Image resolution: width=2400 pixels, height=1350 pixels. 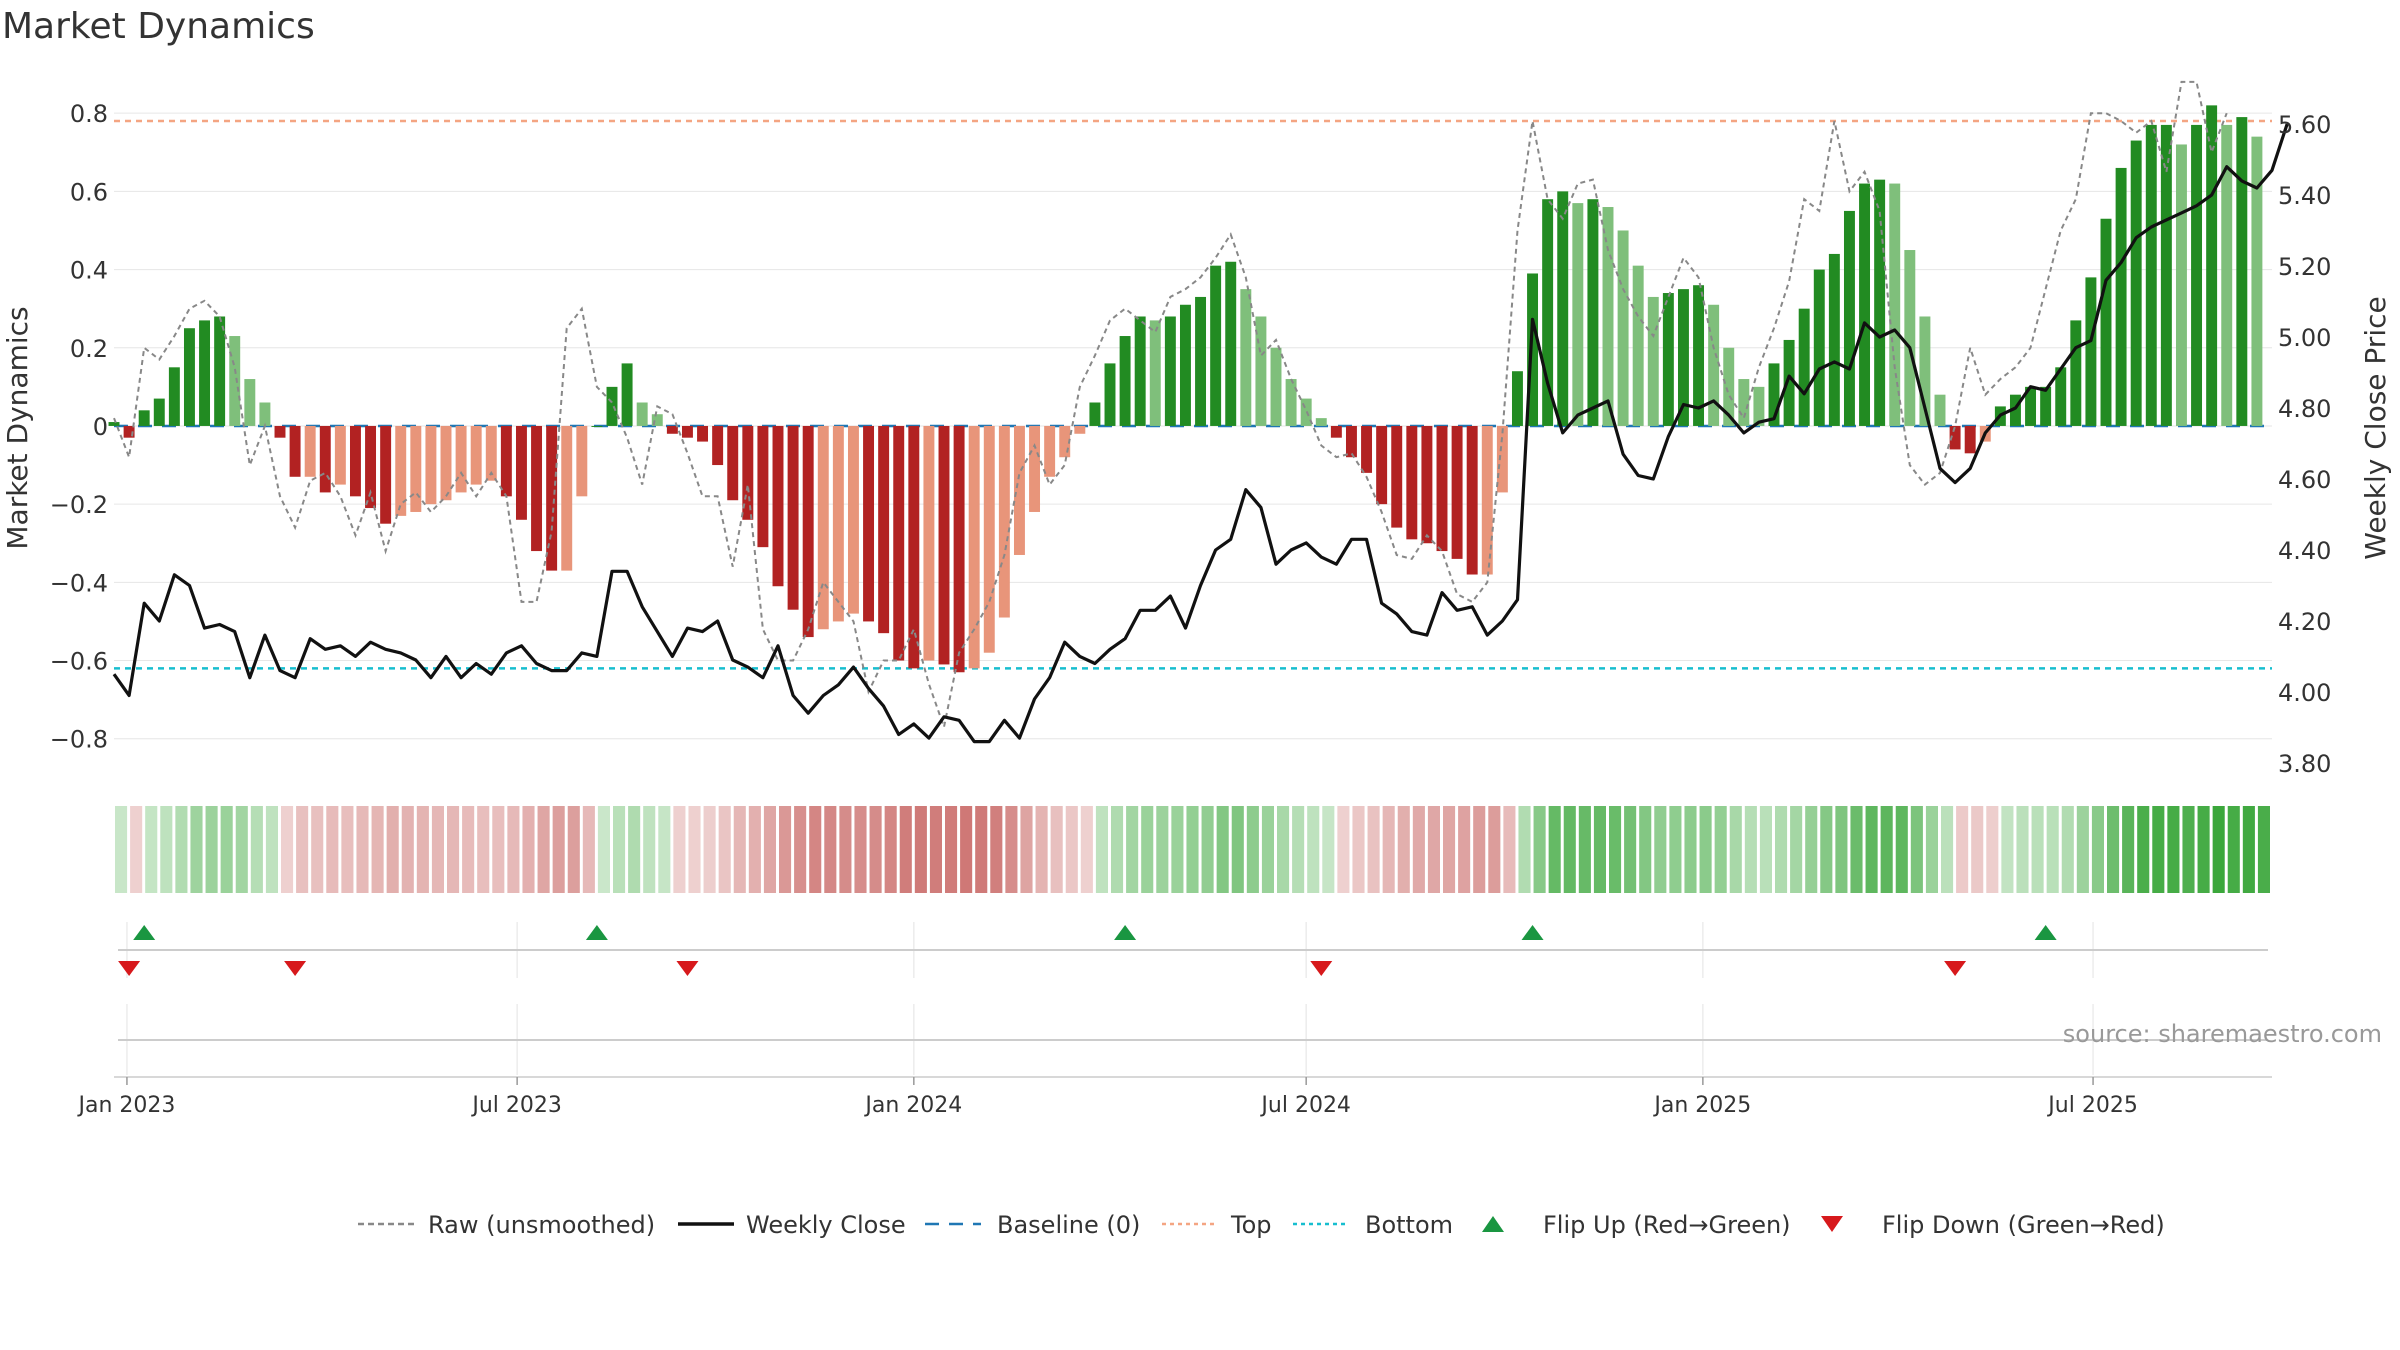 What do you see at coordinates (2375, 427) in the screenshot?
I see `right-axis-label: Weekly Close Price` at bounding box center [2375, 427].